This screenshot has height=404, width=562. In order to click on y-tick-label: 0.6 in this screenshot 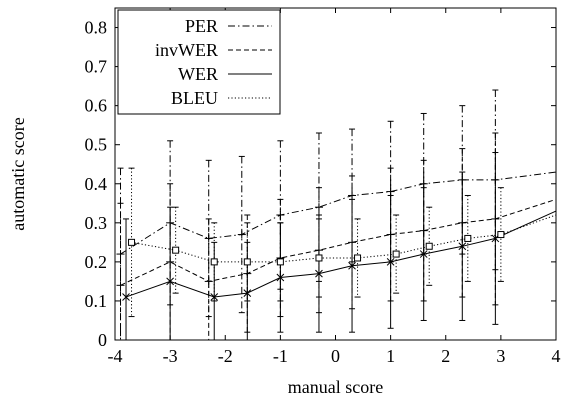, I will do `click(96, 106)`.